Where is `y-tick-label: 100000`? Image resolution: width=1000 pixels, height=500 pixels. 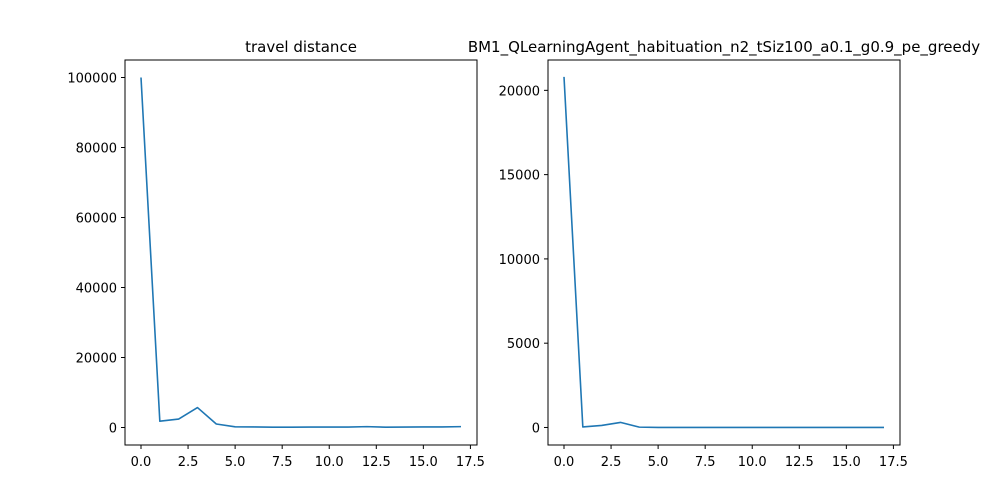 y-tick-label: 100000 is located at coordinates (92, 79).